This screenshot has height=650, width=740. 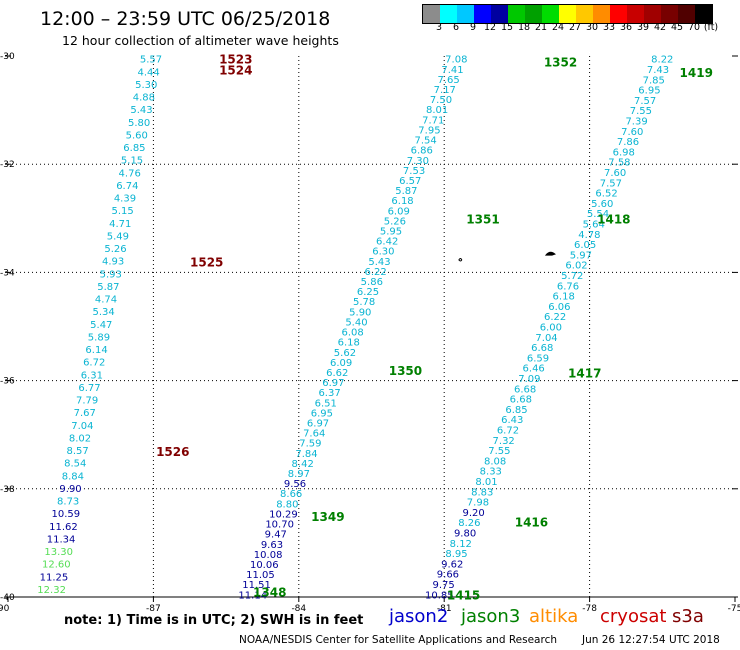 I want to click on swh-value: 6.57, so click(x=410, y=181).